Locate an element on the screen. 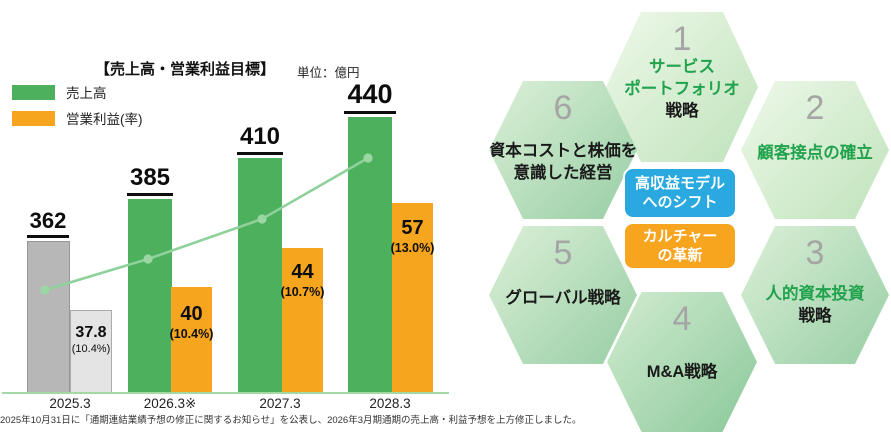 The width and height of the screenshot is (891, 432). profit-color-swatch is located at coordinates (33, 118).